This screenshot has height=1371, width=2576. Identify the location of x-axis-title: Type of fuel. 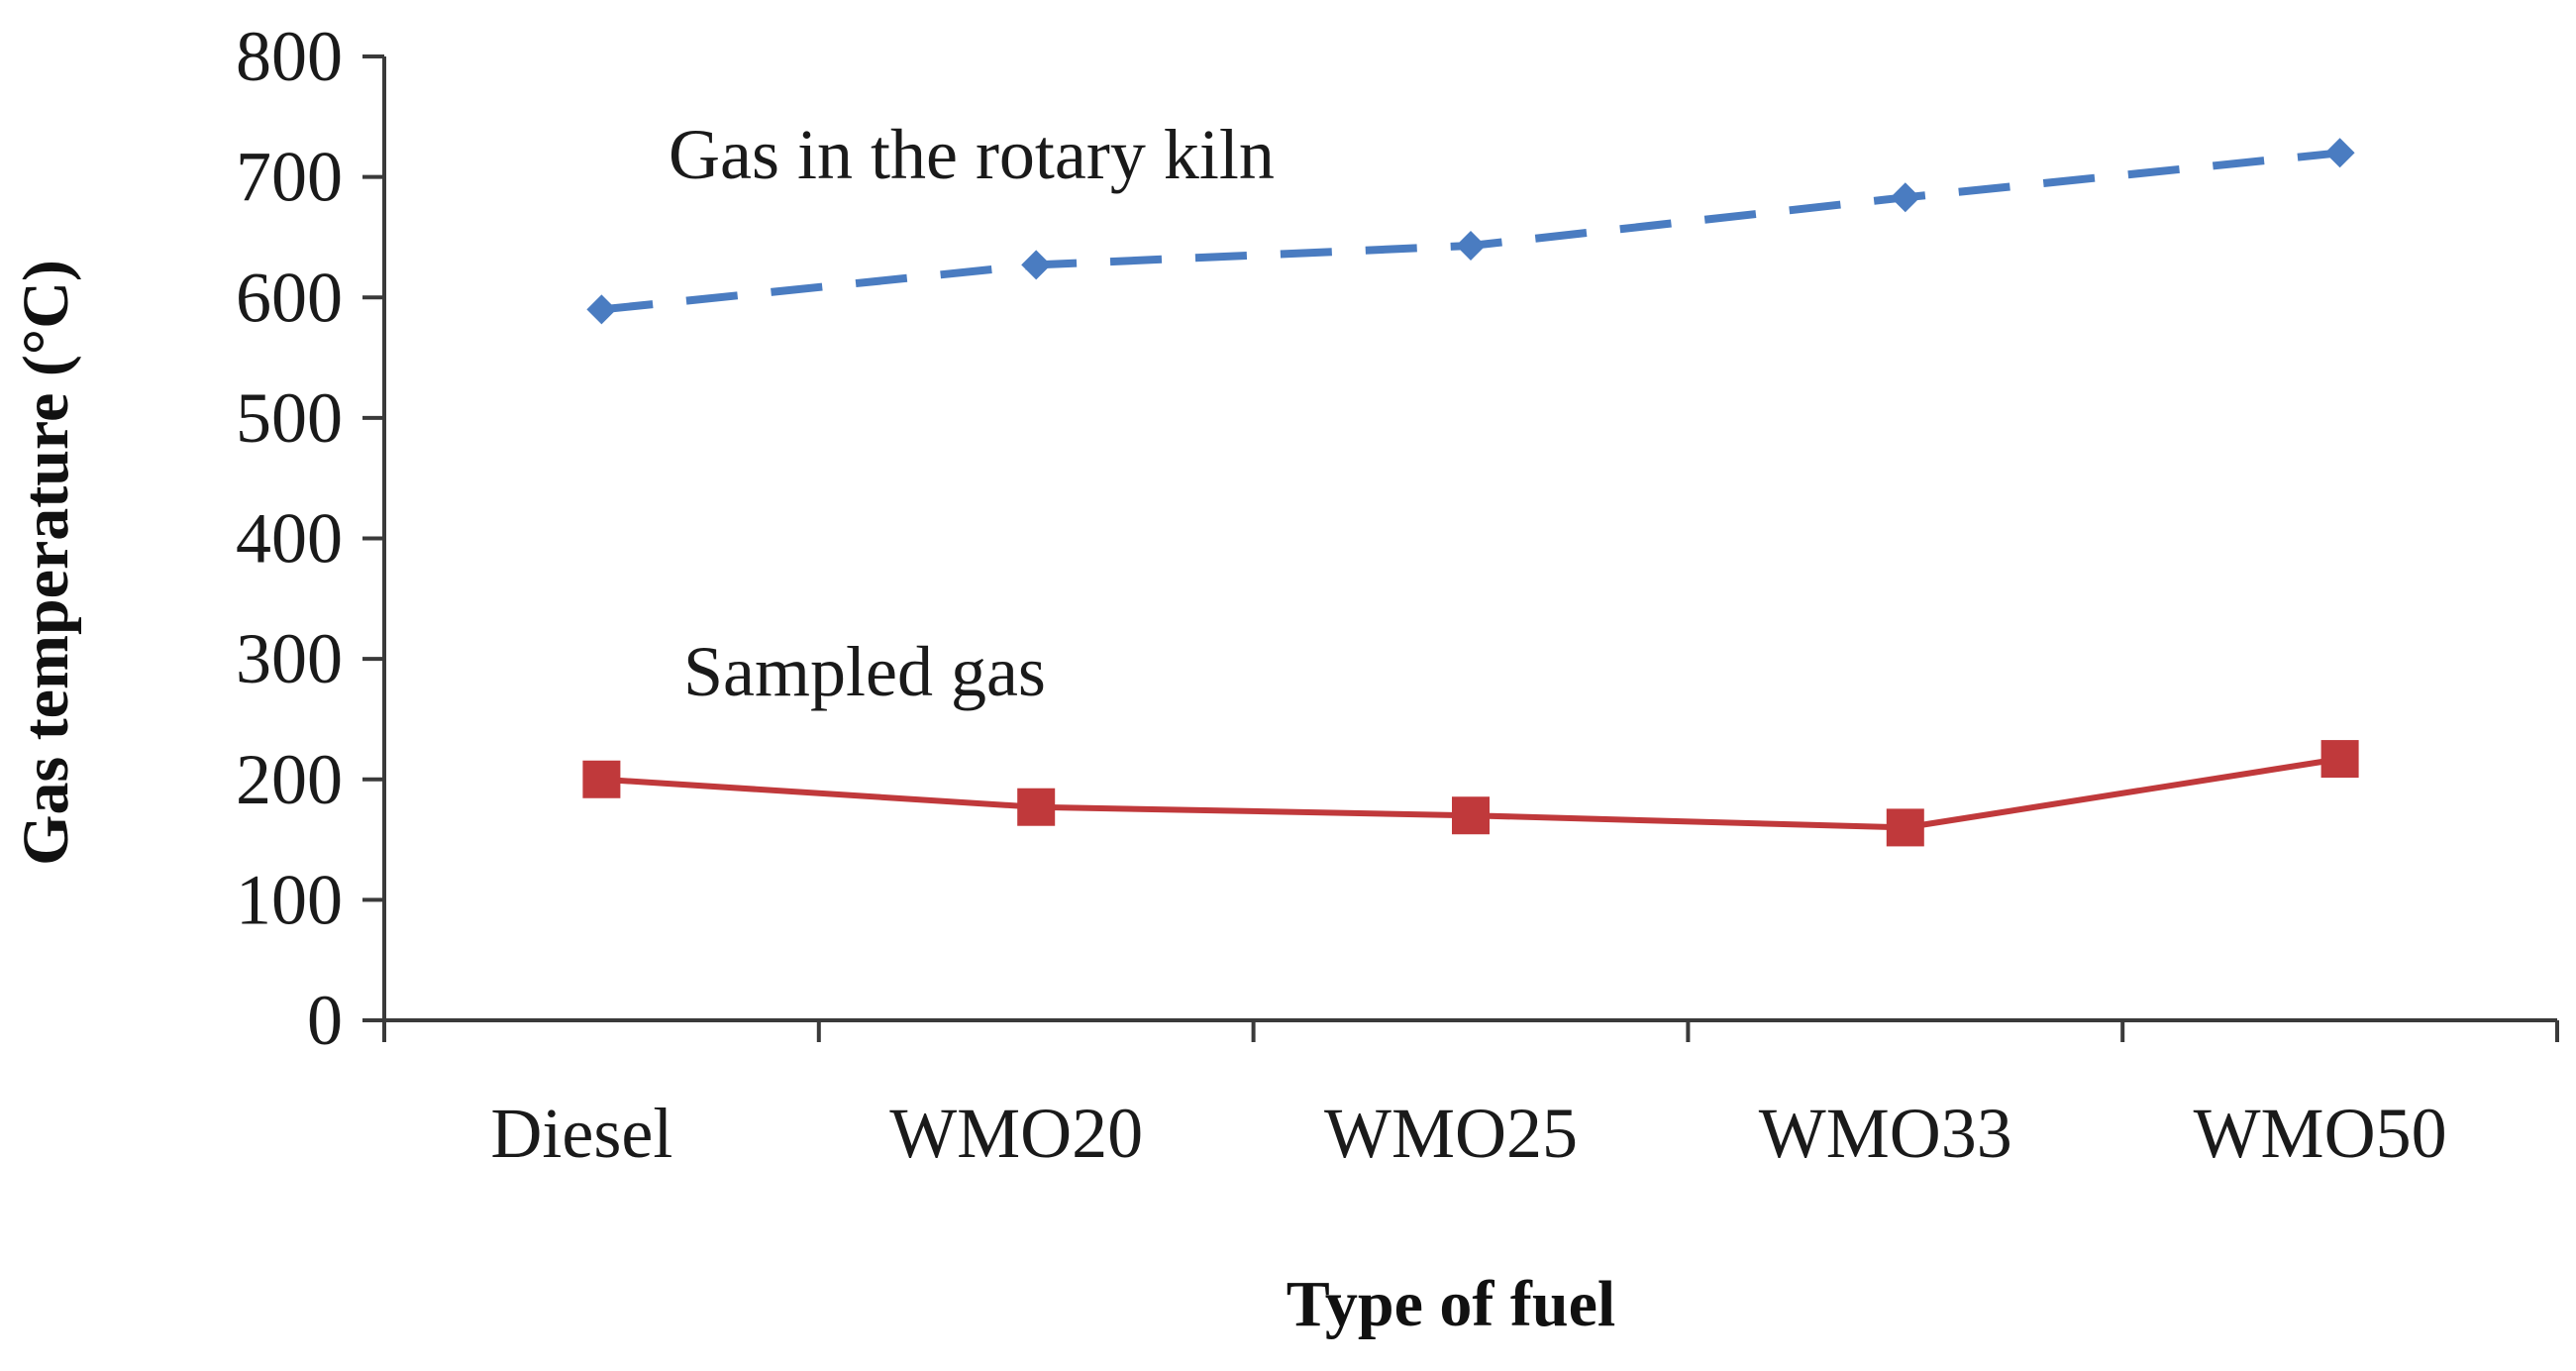
(1451, 1304).